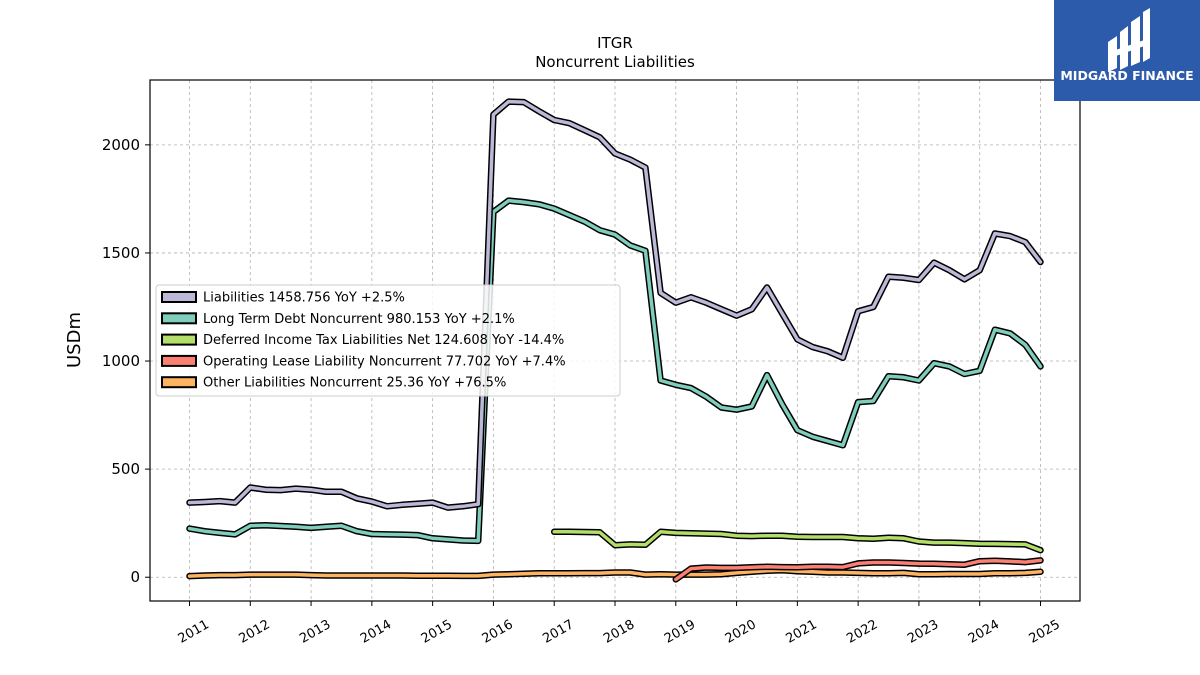 Image resolution: width=1200 pixels, height=675 pixels. Describe the element at coordinates (802, 632) in the screenshot. I see `x-tick-label: 2021` at that location.